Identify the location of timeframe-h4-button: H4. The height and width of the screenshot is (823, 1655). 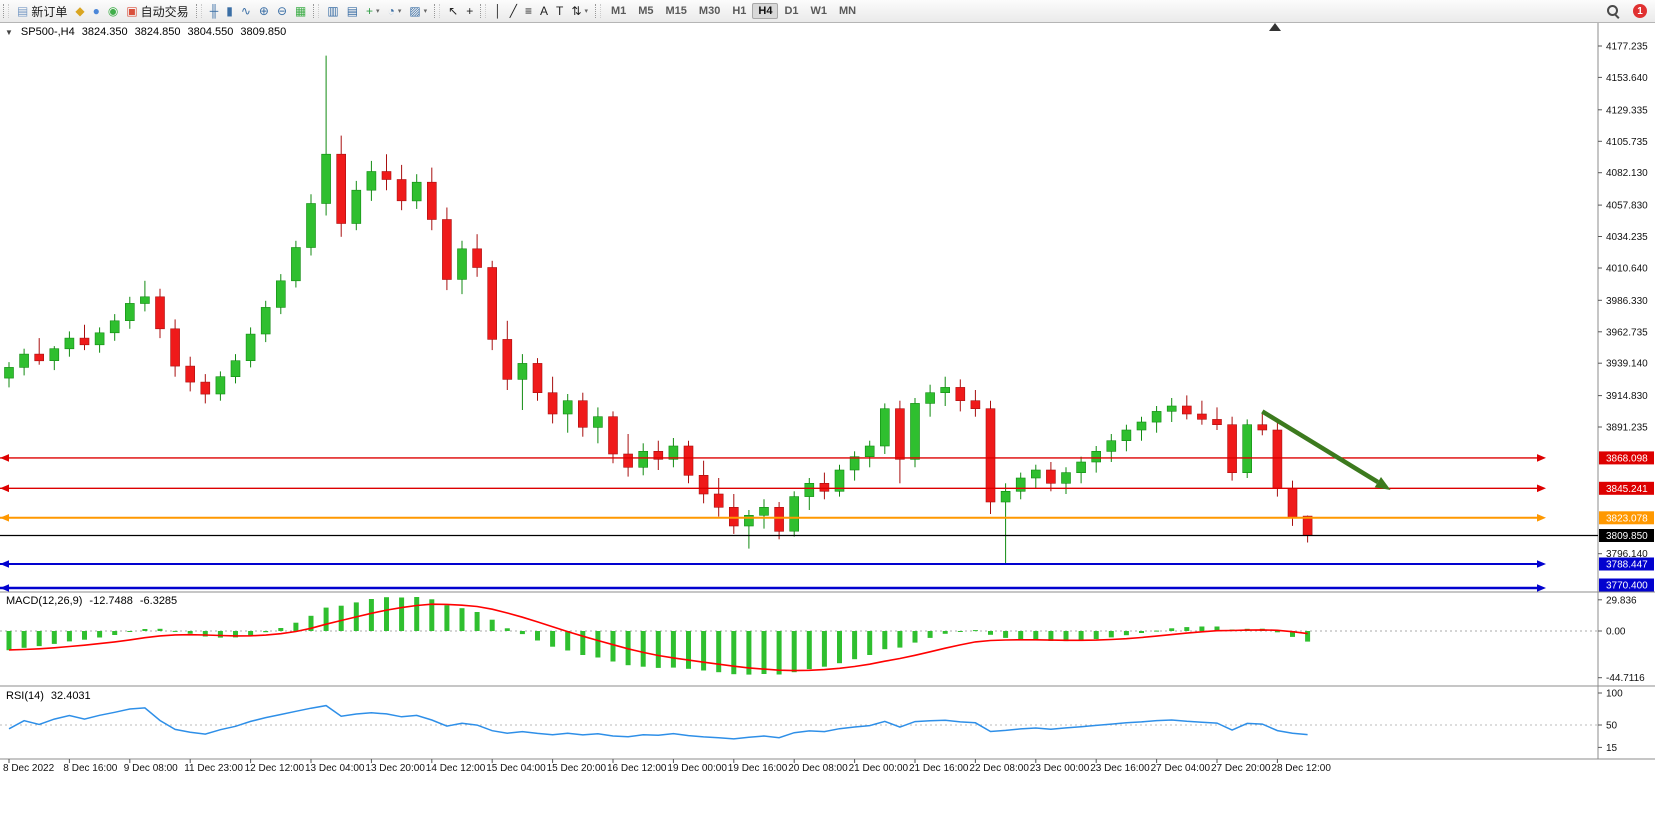
(765, 11).